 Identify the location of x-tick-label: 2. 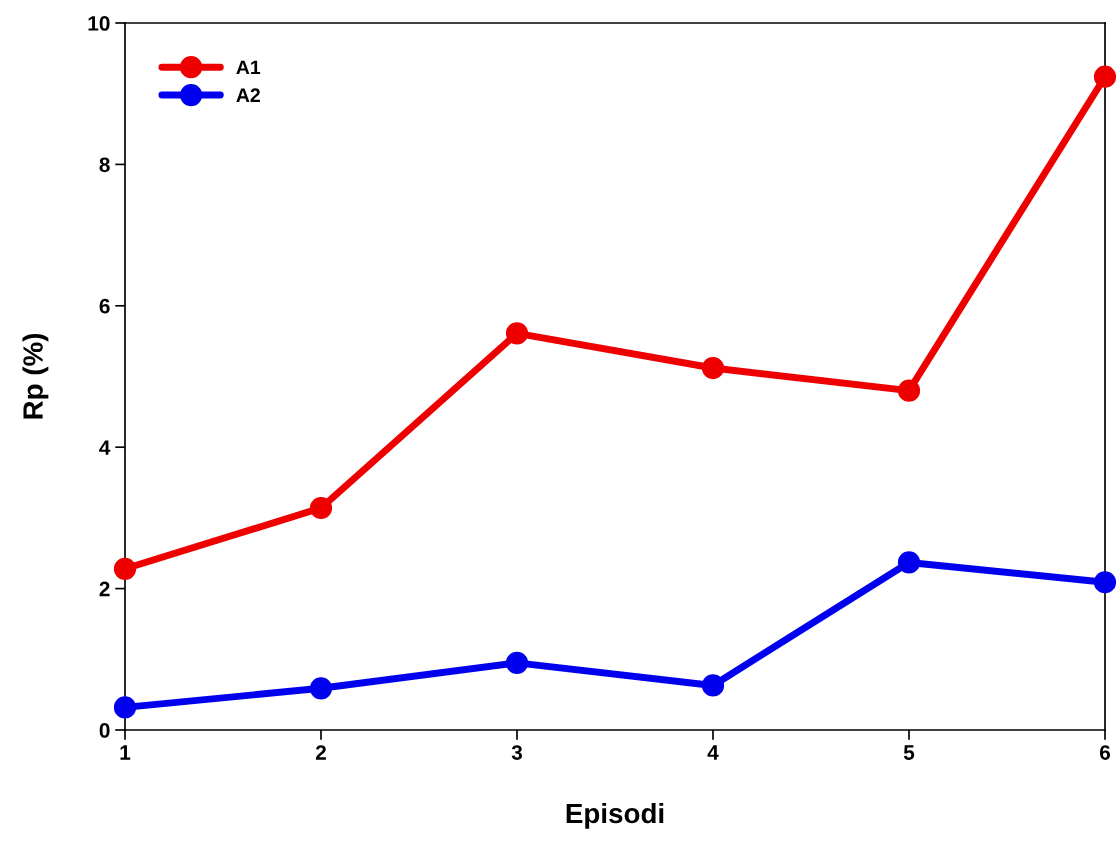
(320, 752).